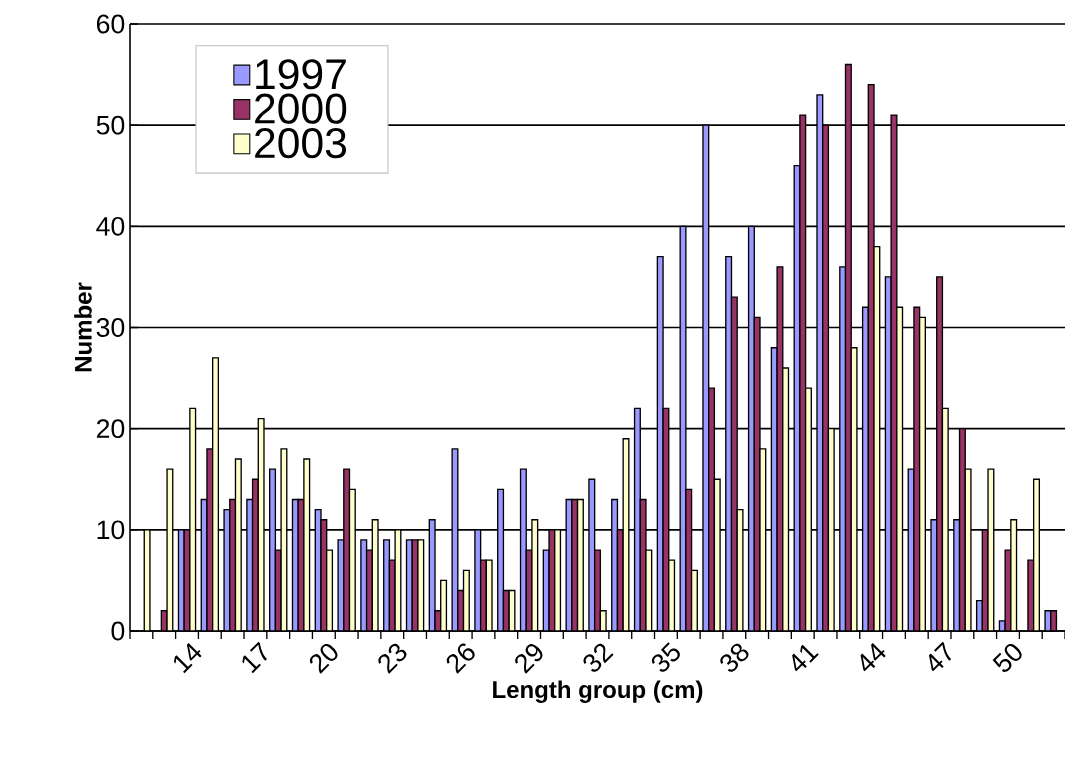 This screenshot has width=1065, height=765. What do you see at coordinates (460, 658) in the screenshot?
I see `x-tick-label: 26` at bounding box center [460, 658].